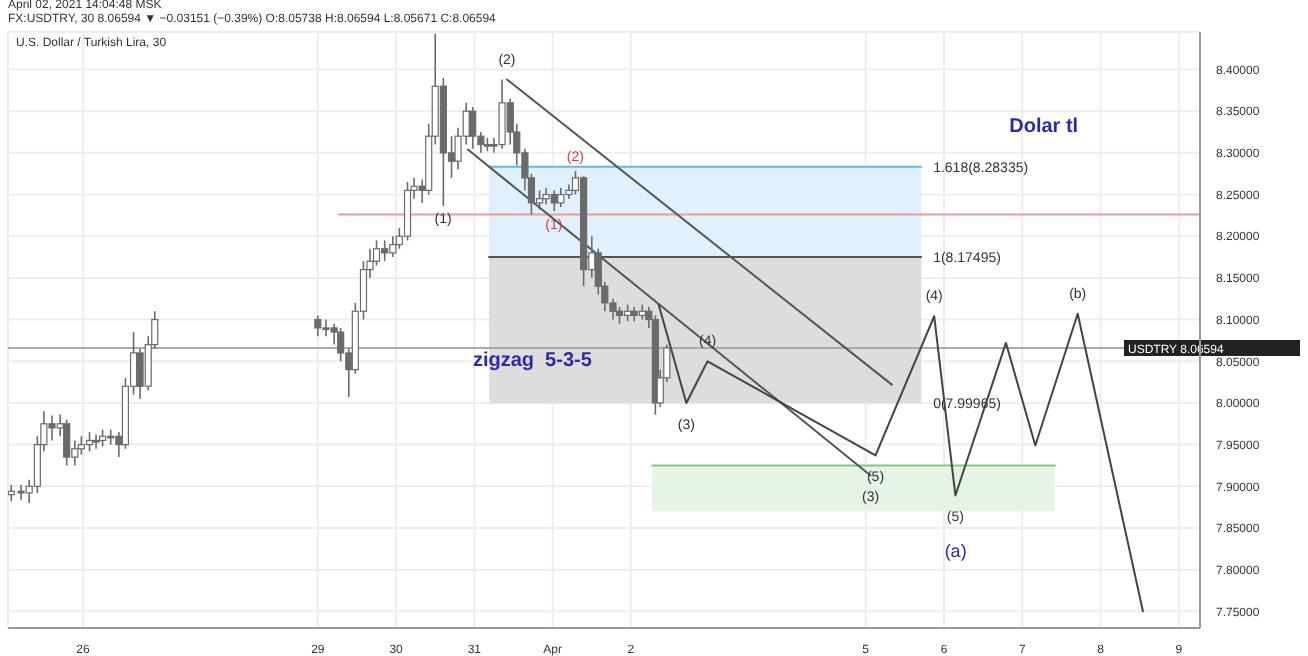 This screenshot has width=1308, height=656. Describe the element at coordinates (532, 361) in the screenshot. I see `annotation: zigzag 5-3-5` at that location.